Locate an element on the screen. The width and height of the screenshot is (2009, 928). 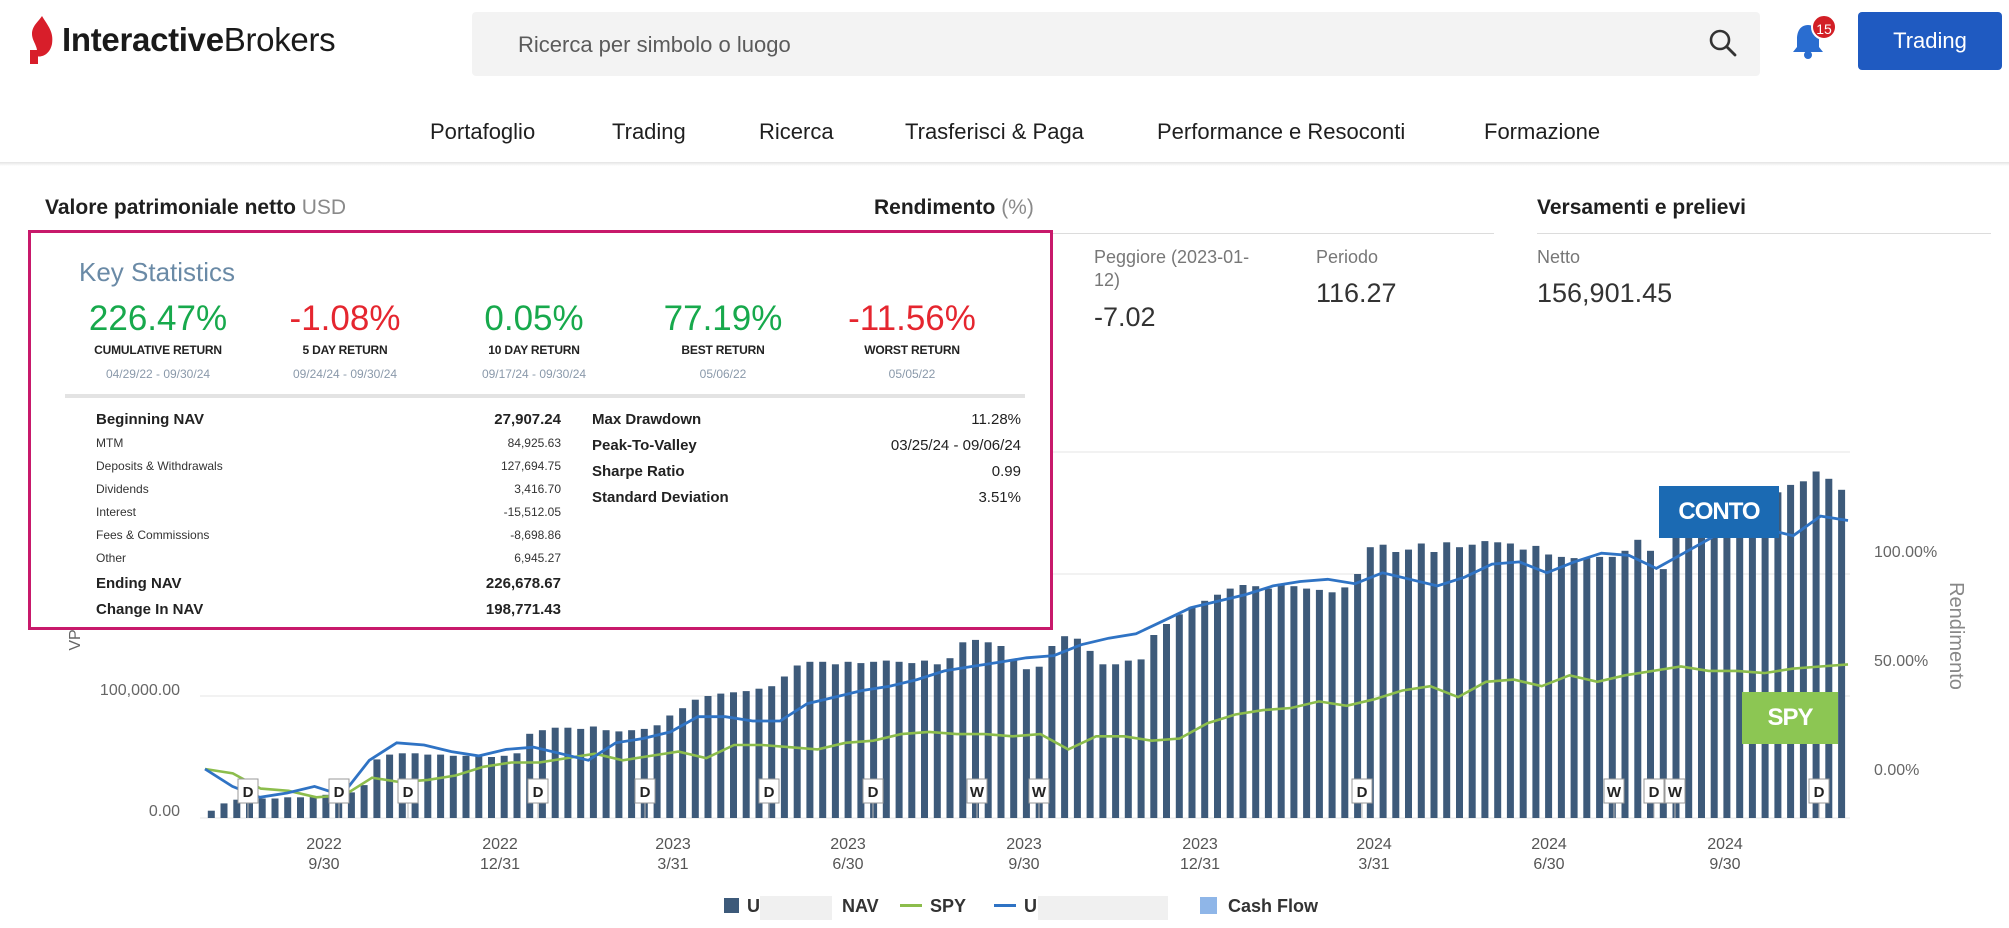
trading-button: Trading is located at coordinates (1930, 41).